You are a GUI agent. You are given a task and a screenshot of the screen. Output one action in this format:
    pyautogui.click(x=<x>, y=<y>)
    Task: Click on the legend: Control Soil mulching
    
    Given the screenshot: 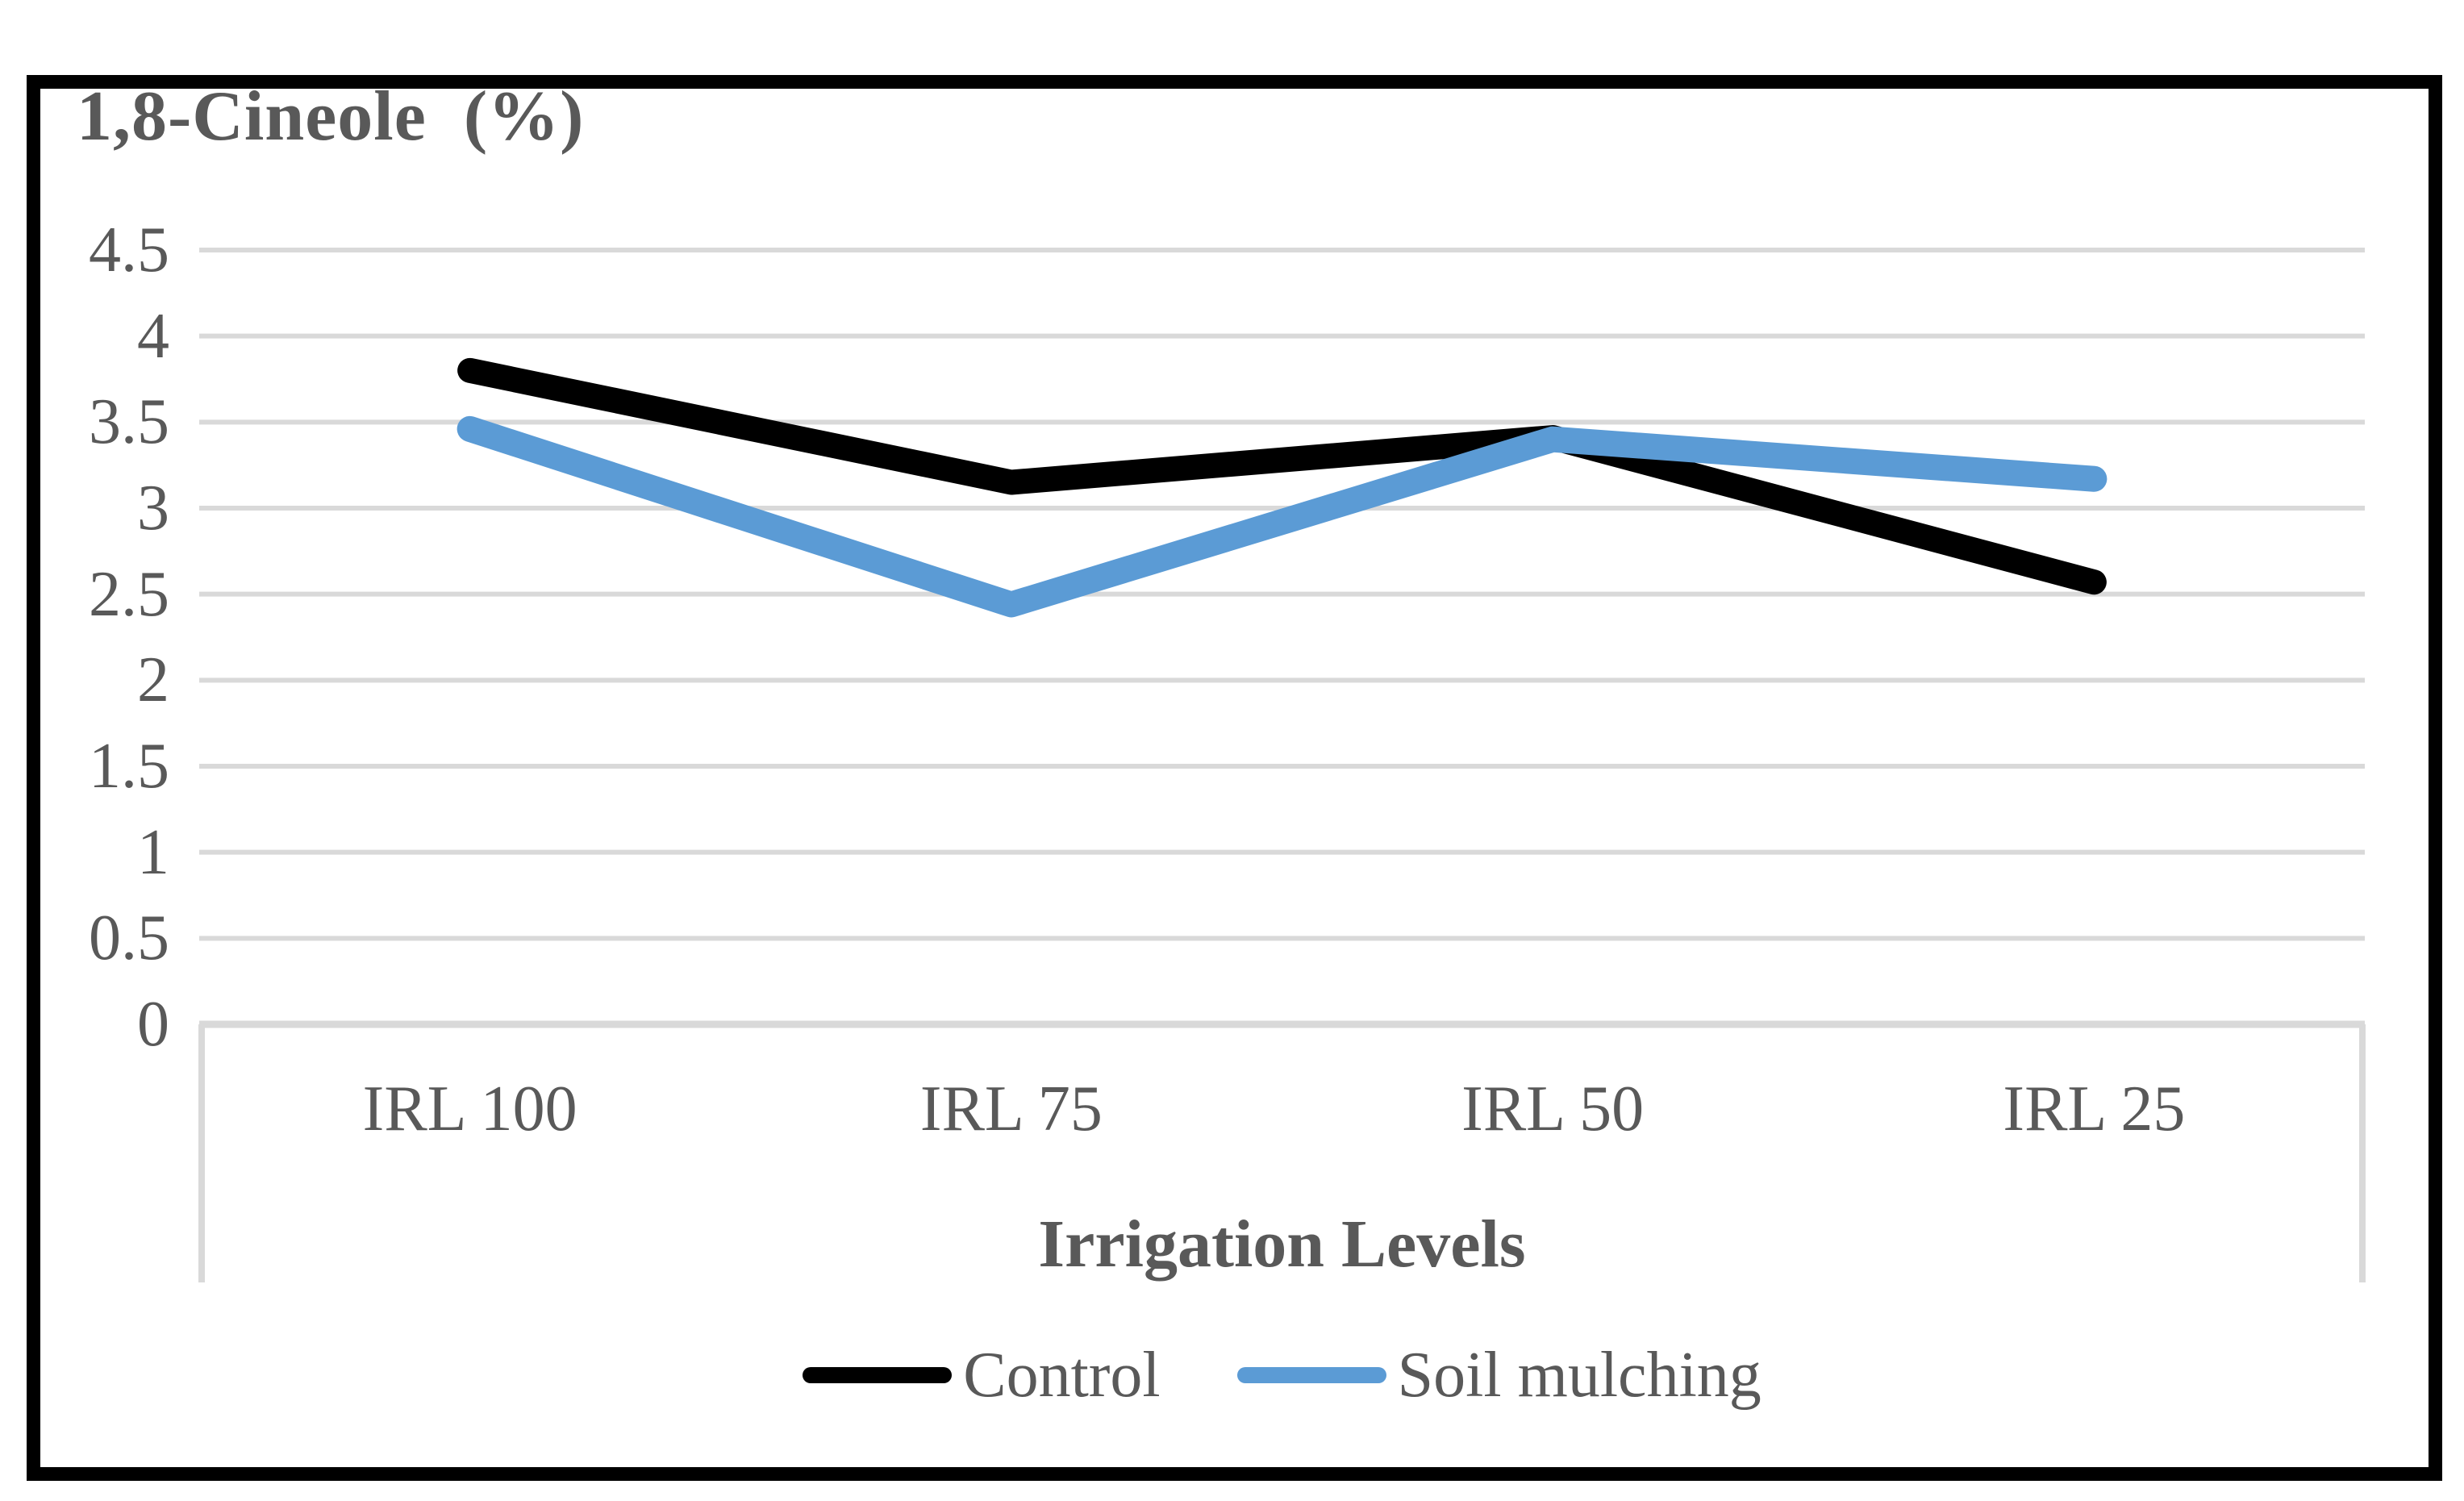 What is the action you would take?
    pyautogui.click(x=1282, y=1375)
    